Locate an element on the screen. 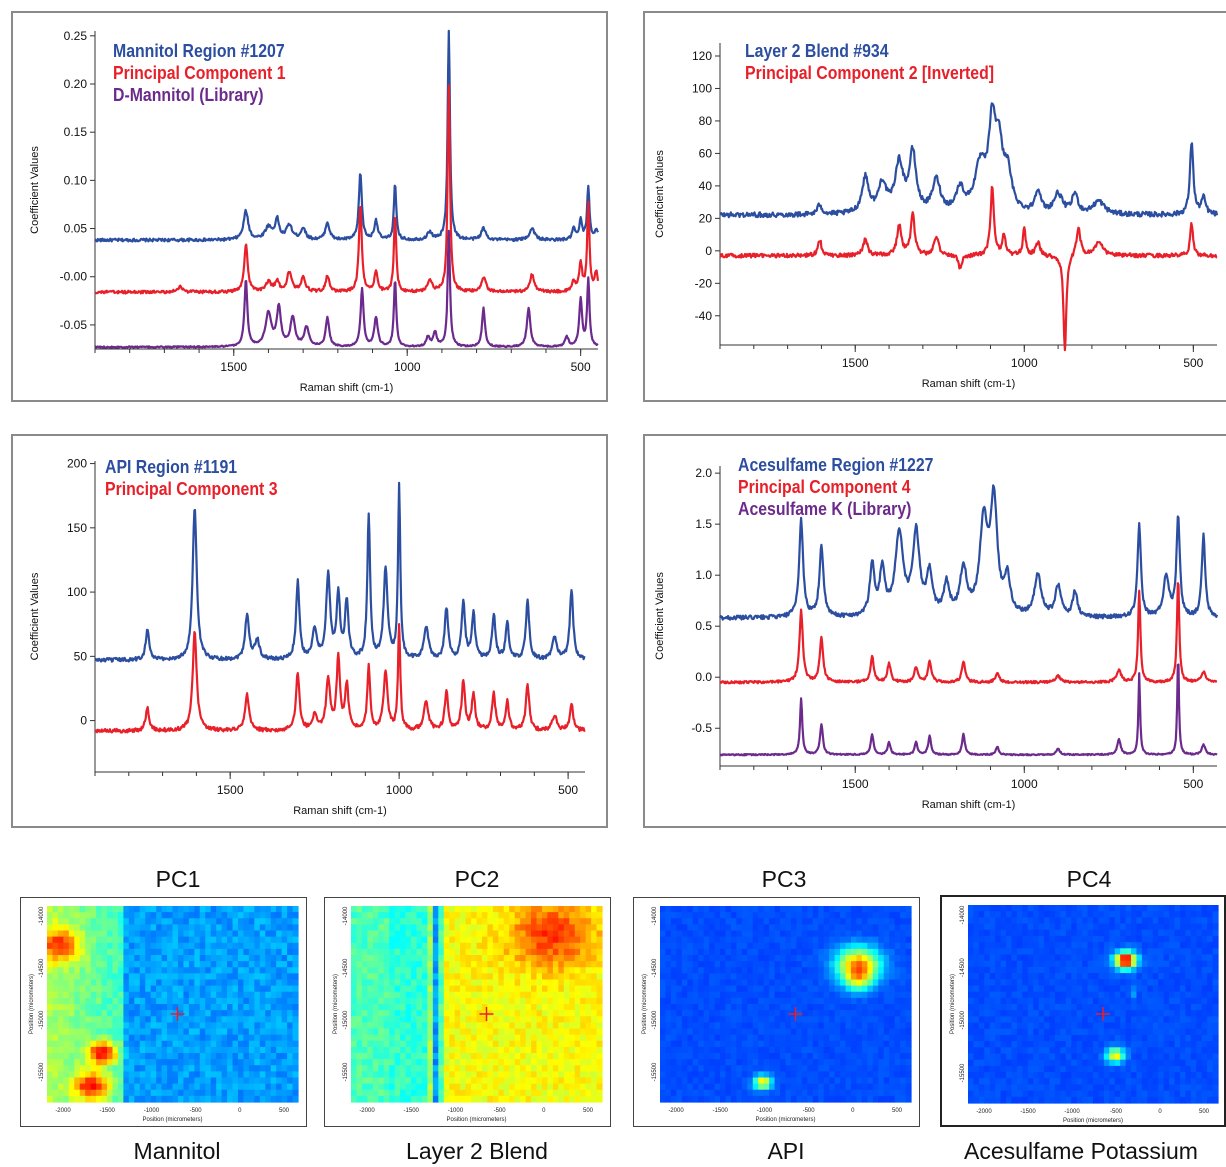  y-axis-label: Coefficient Values is located at coordinates (35, 616).